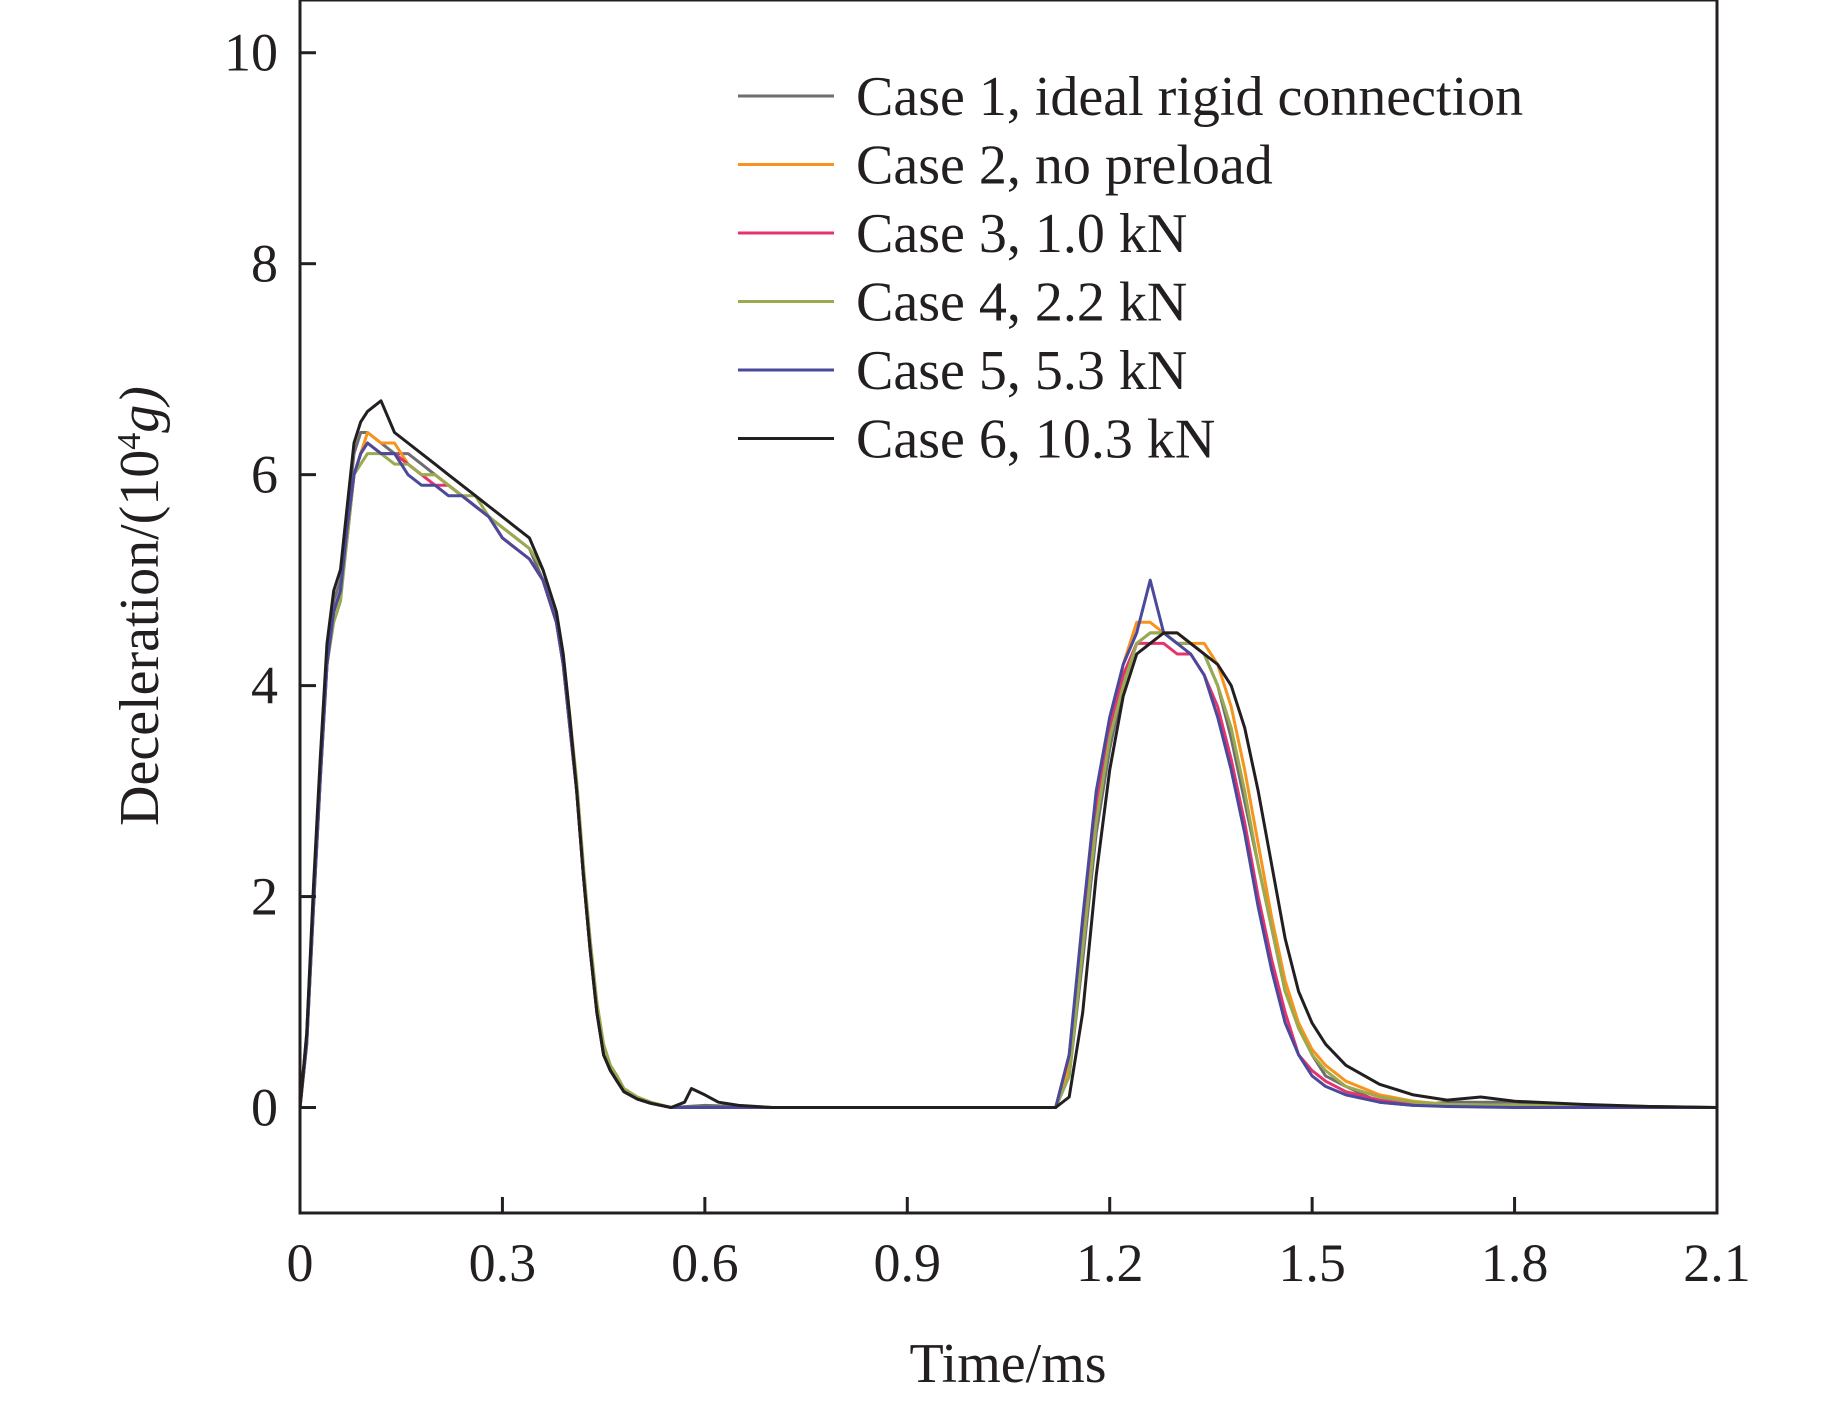 This screenshot has height=1403, width=1843. What do you see at coordinates (264, 264) in the screenshot?
I see `y-tick-label: 8` at bounding box center [264, 264].